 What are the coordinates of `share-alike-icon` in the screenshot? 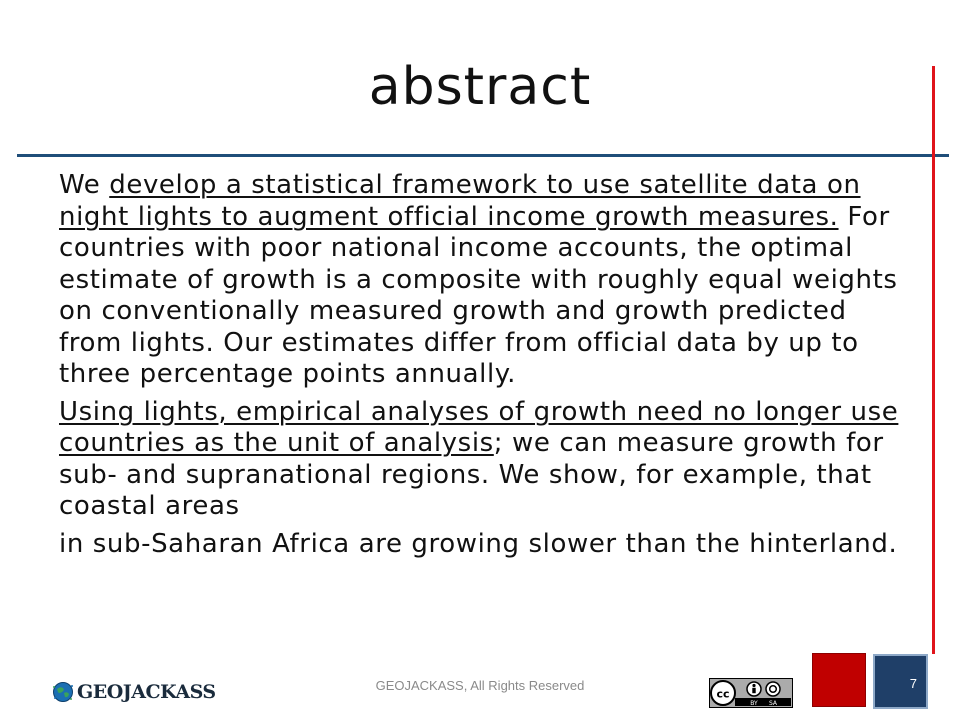 It's located at (773, 689).